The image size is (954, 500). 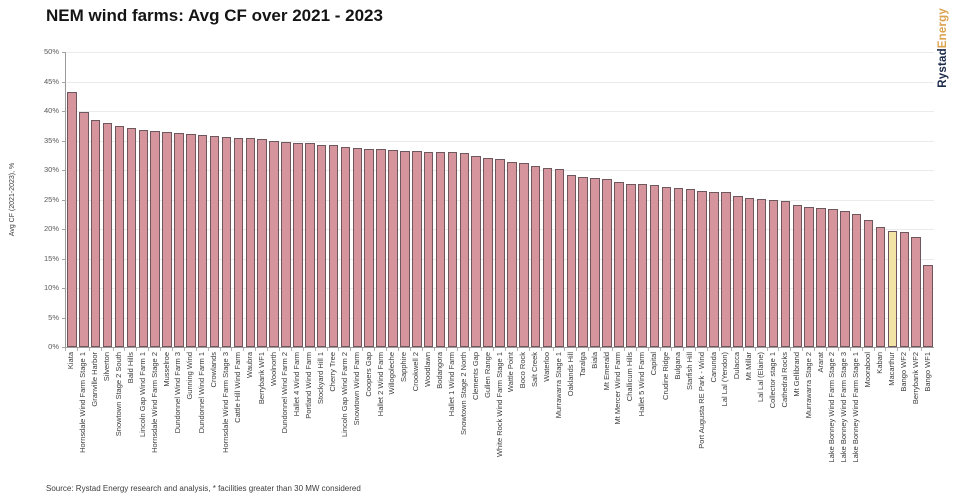 What do you see at coordinates (51, 169) in the screenshot?
I see `y-tick-label: 30%` at bounding box center [51, 169].